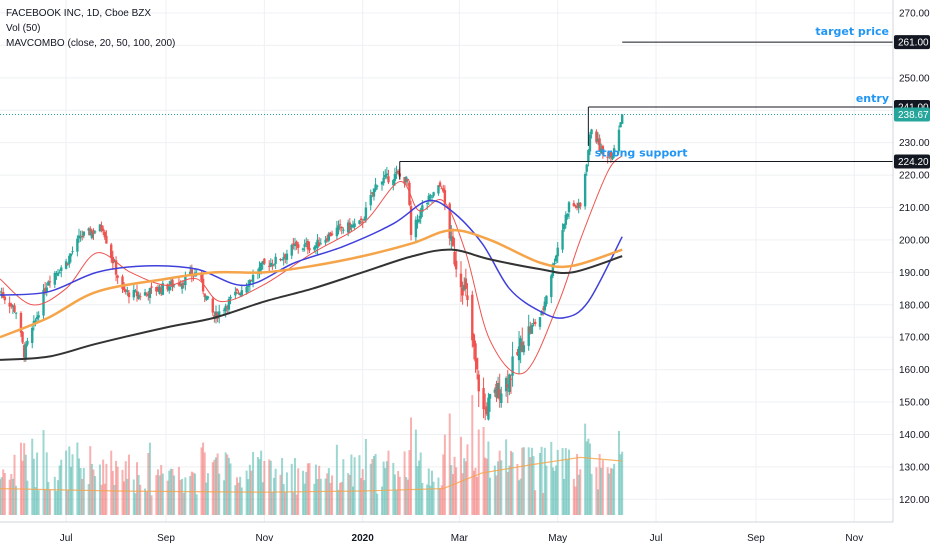  Describe the element at coordinates (914, 403) in the screenshot. I see `price-tick-label: 150.00` at that location.